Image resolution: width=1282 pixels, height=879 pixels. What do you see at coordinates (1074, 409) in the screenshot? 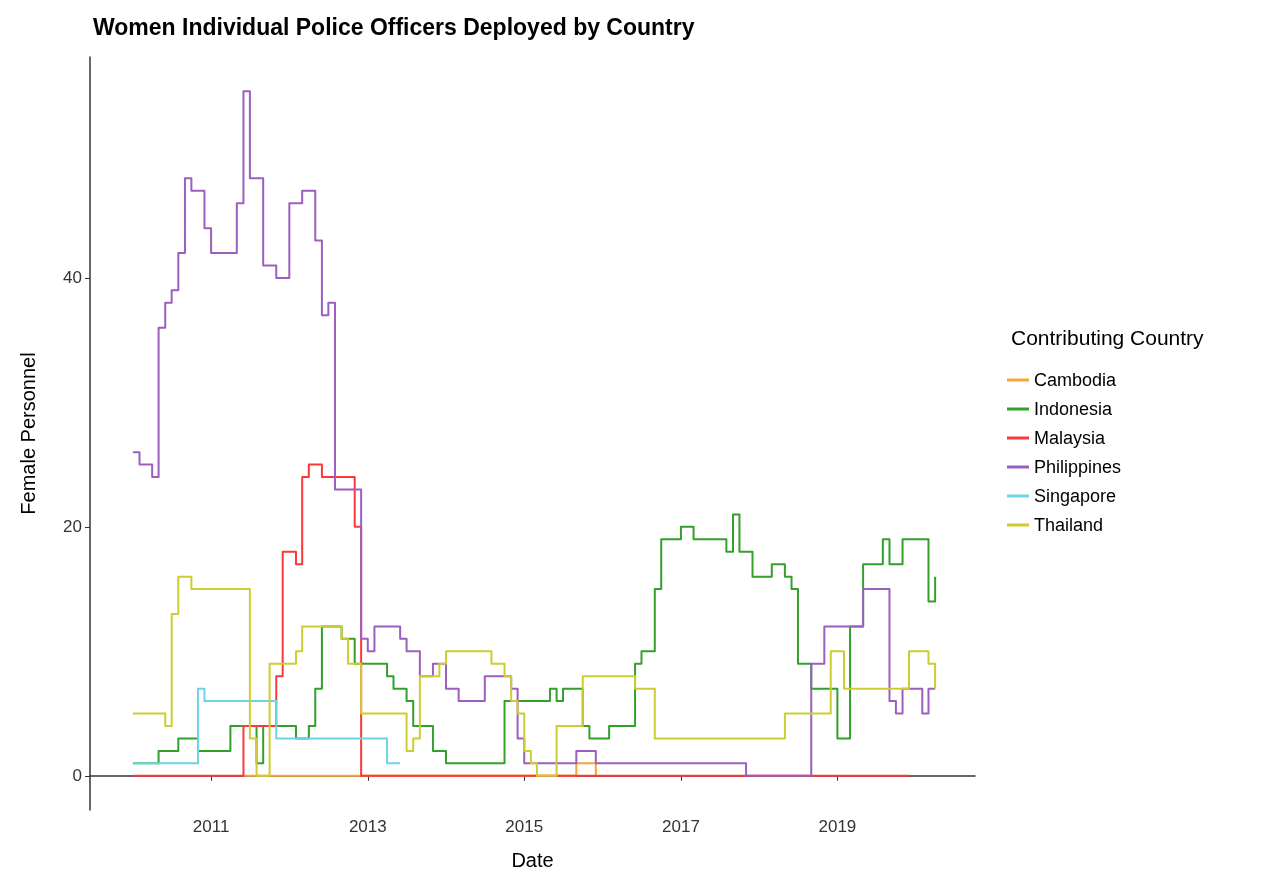
I see `legend-label: Indonesia` at bounding box center [1074, 409].